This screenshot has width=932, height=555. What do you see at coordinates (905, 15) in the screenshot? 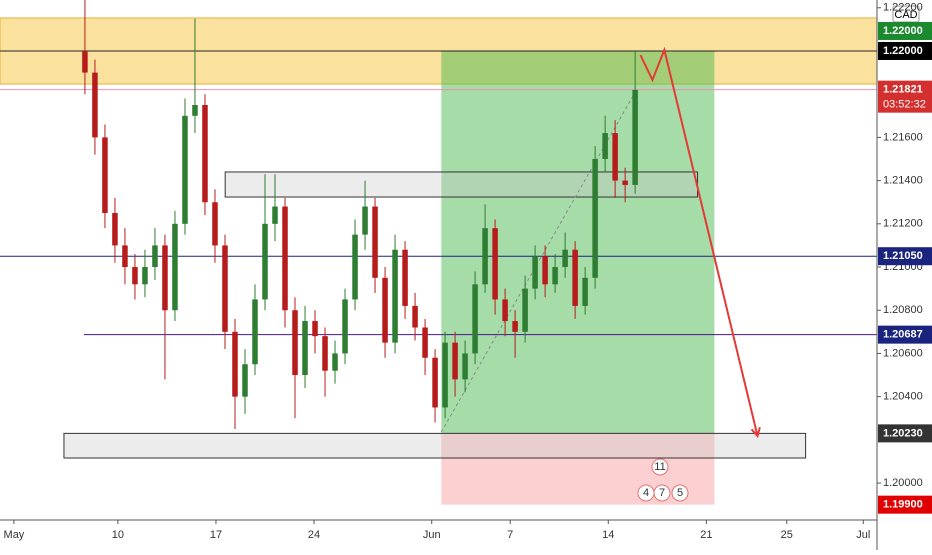
I see `currency: CAD` at bounding box center [905, 15].